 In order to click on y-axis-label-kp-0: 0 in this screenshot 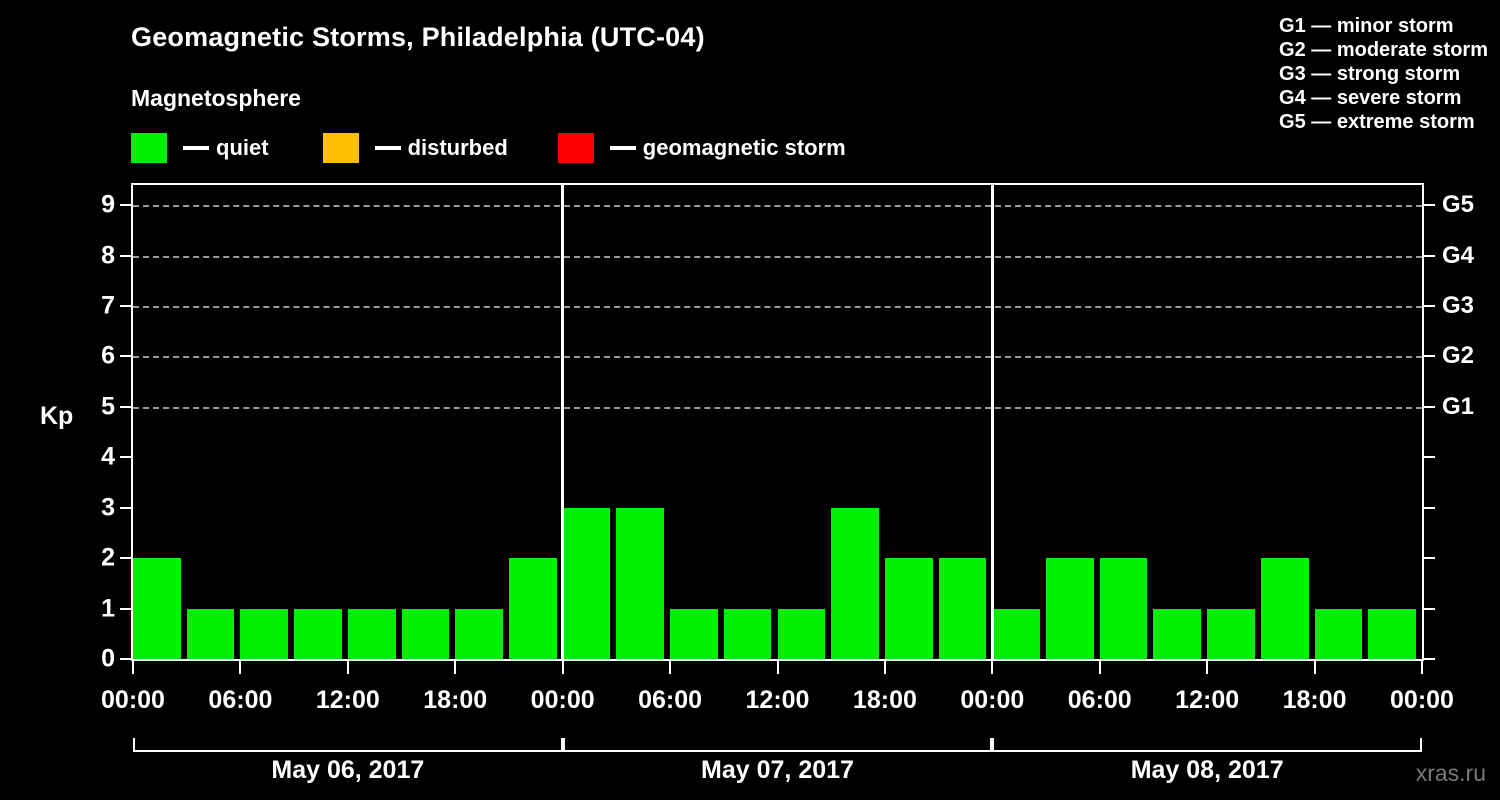, I will do `click(108, 658)`.